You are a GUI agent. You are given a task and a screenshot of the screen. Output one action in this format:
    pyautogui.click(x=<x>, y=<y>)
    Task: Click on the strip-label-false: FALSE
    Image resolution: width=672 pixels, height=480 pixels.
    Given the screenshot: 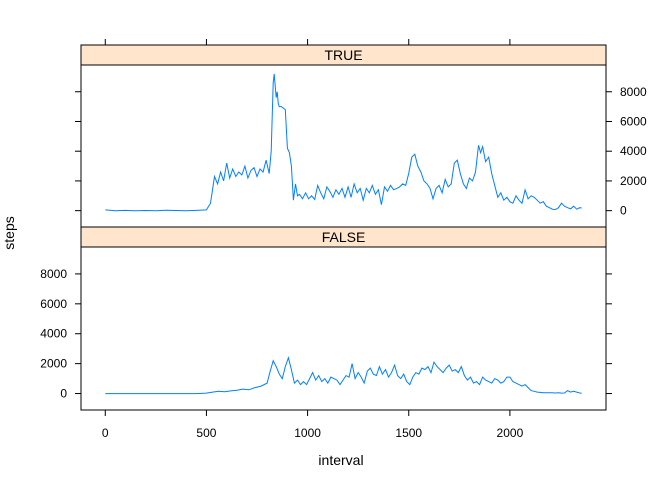 What is the action you would take?
    pyautogui.click(x=344, y=237)
    